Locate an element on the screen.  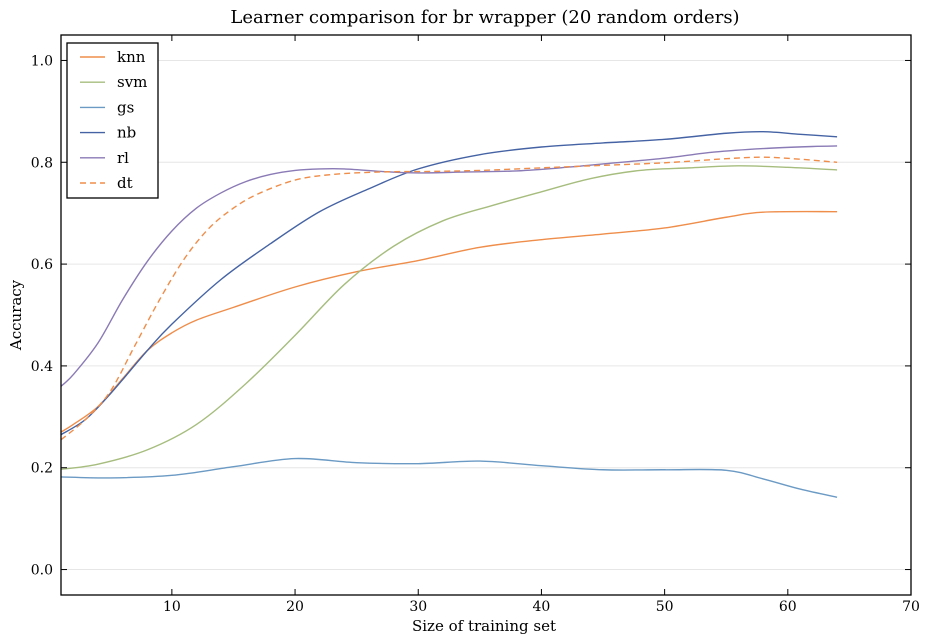
y-tick-label: 0.0 is located at coordinates (42, 571).